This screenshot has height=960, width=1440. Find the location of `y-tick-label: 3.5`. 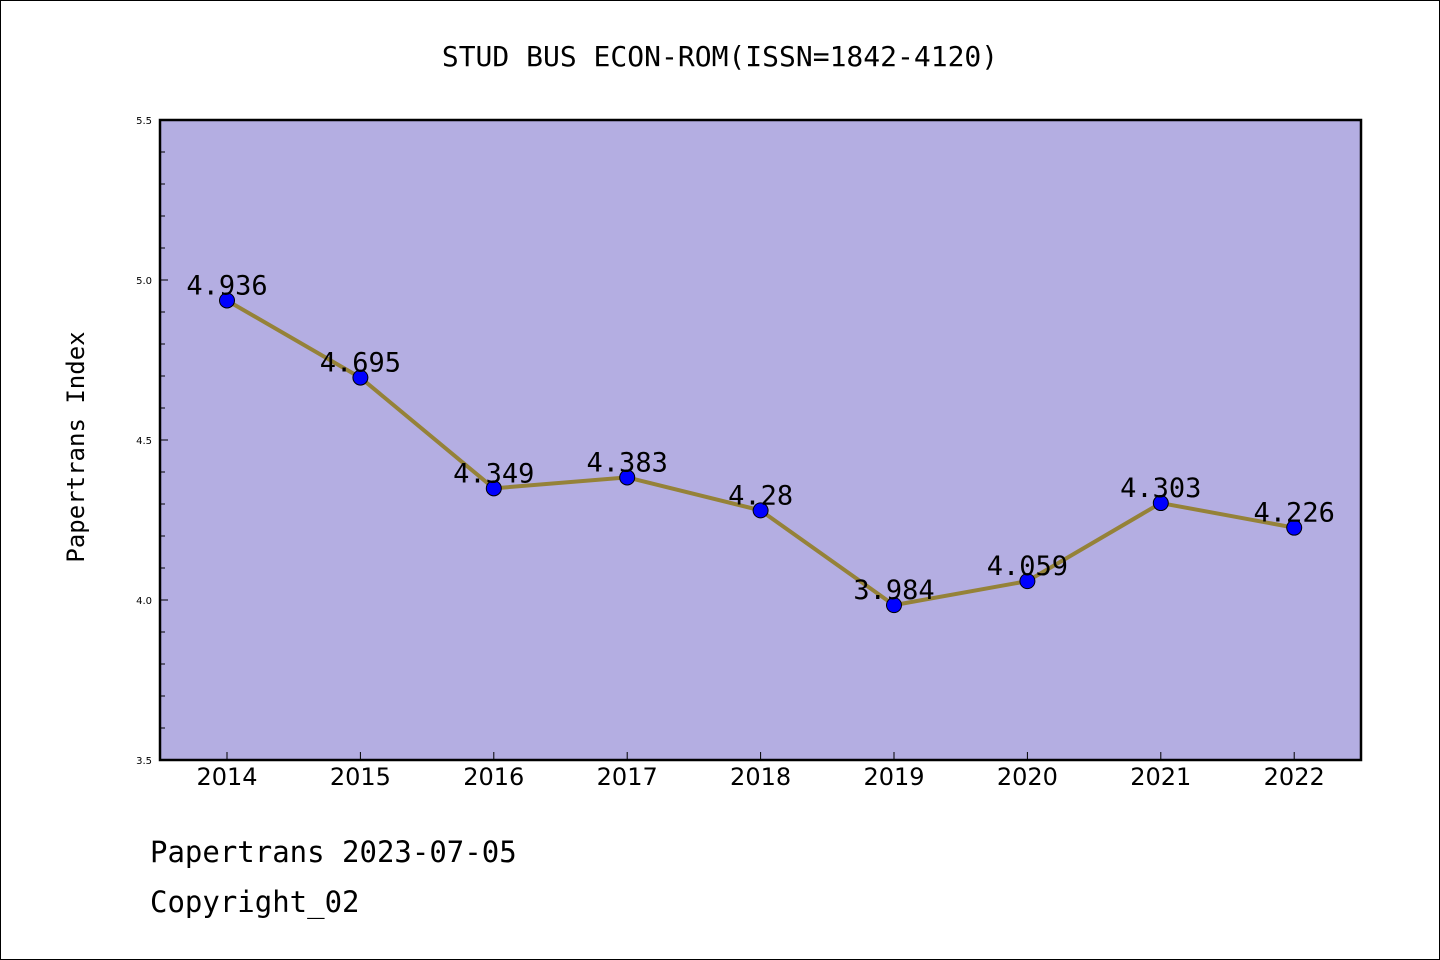

y-tick-label: 3.5 is located at coordinates (144, 761).